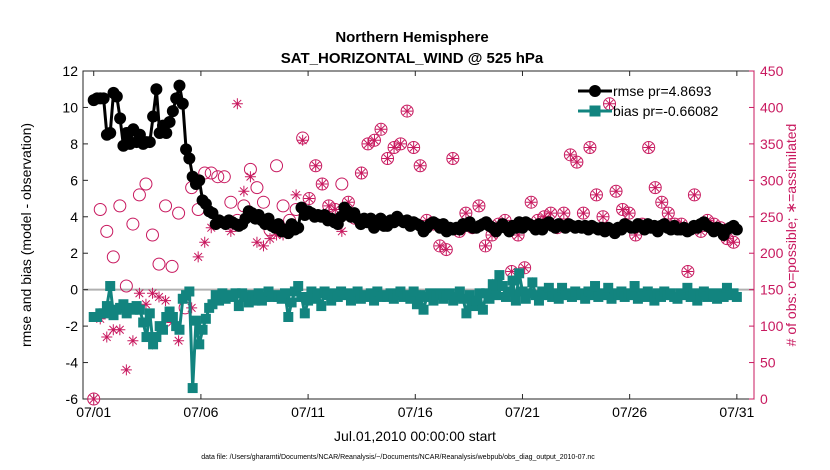 The width and height of the screenshot is (830, 470). I want to click on x-tick-label: 07/26, so click(629, 412).